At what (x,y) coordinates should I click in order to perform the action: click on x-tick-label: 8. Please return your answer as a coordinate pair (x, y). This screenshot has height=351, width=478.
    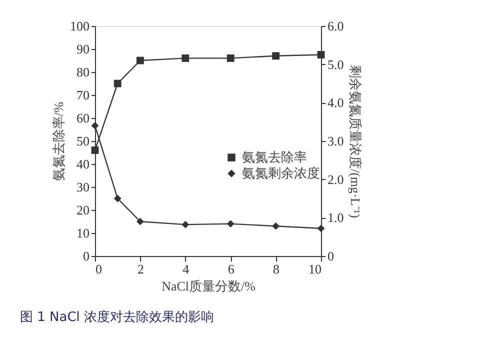
    Looking at the image, I should click on (276, 269).